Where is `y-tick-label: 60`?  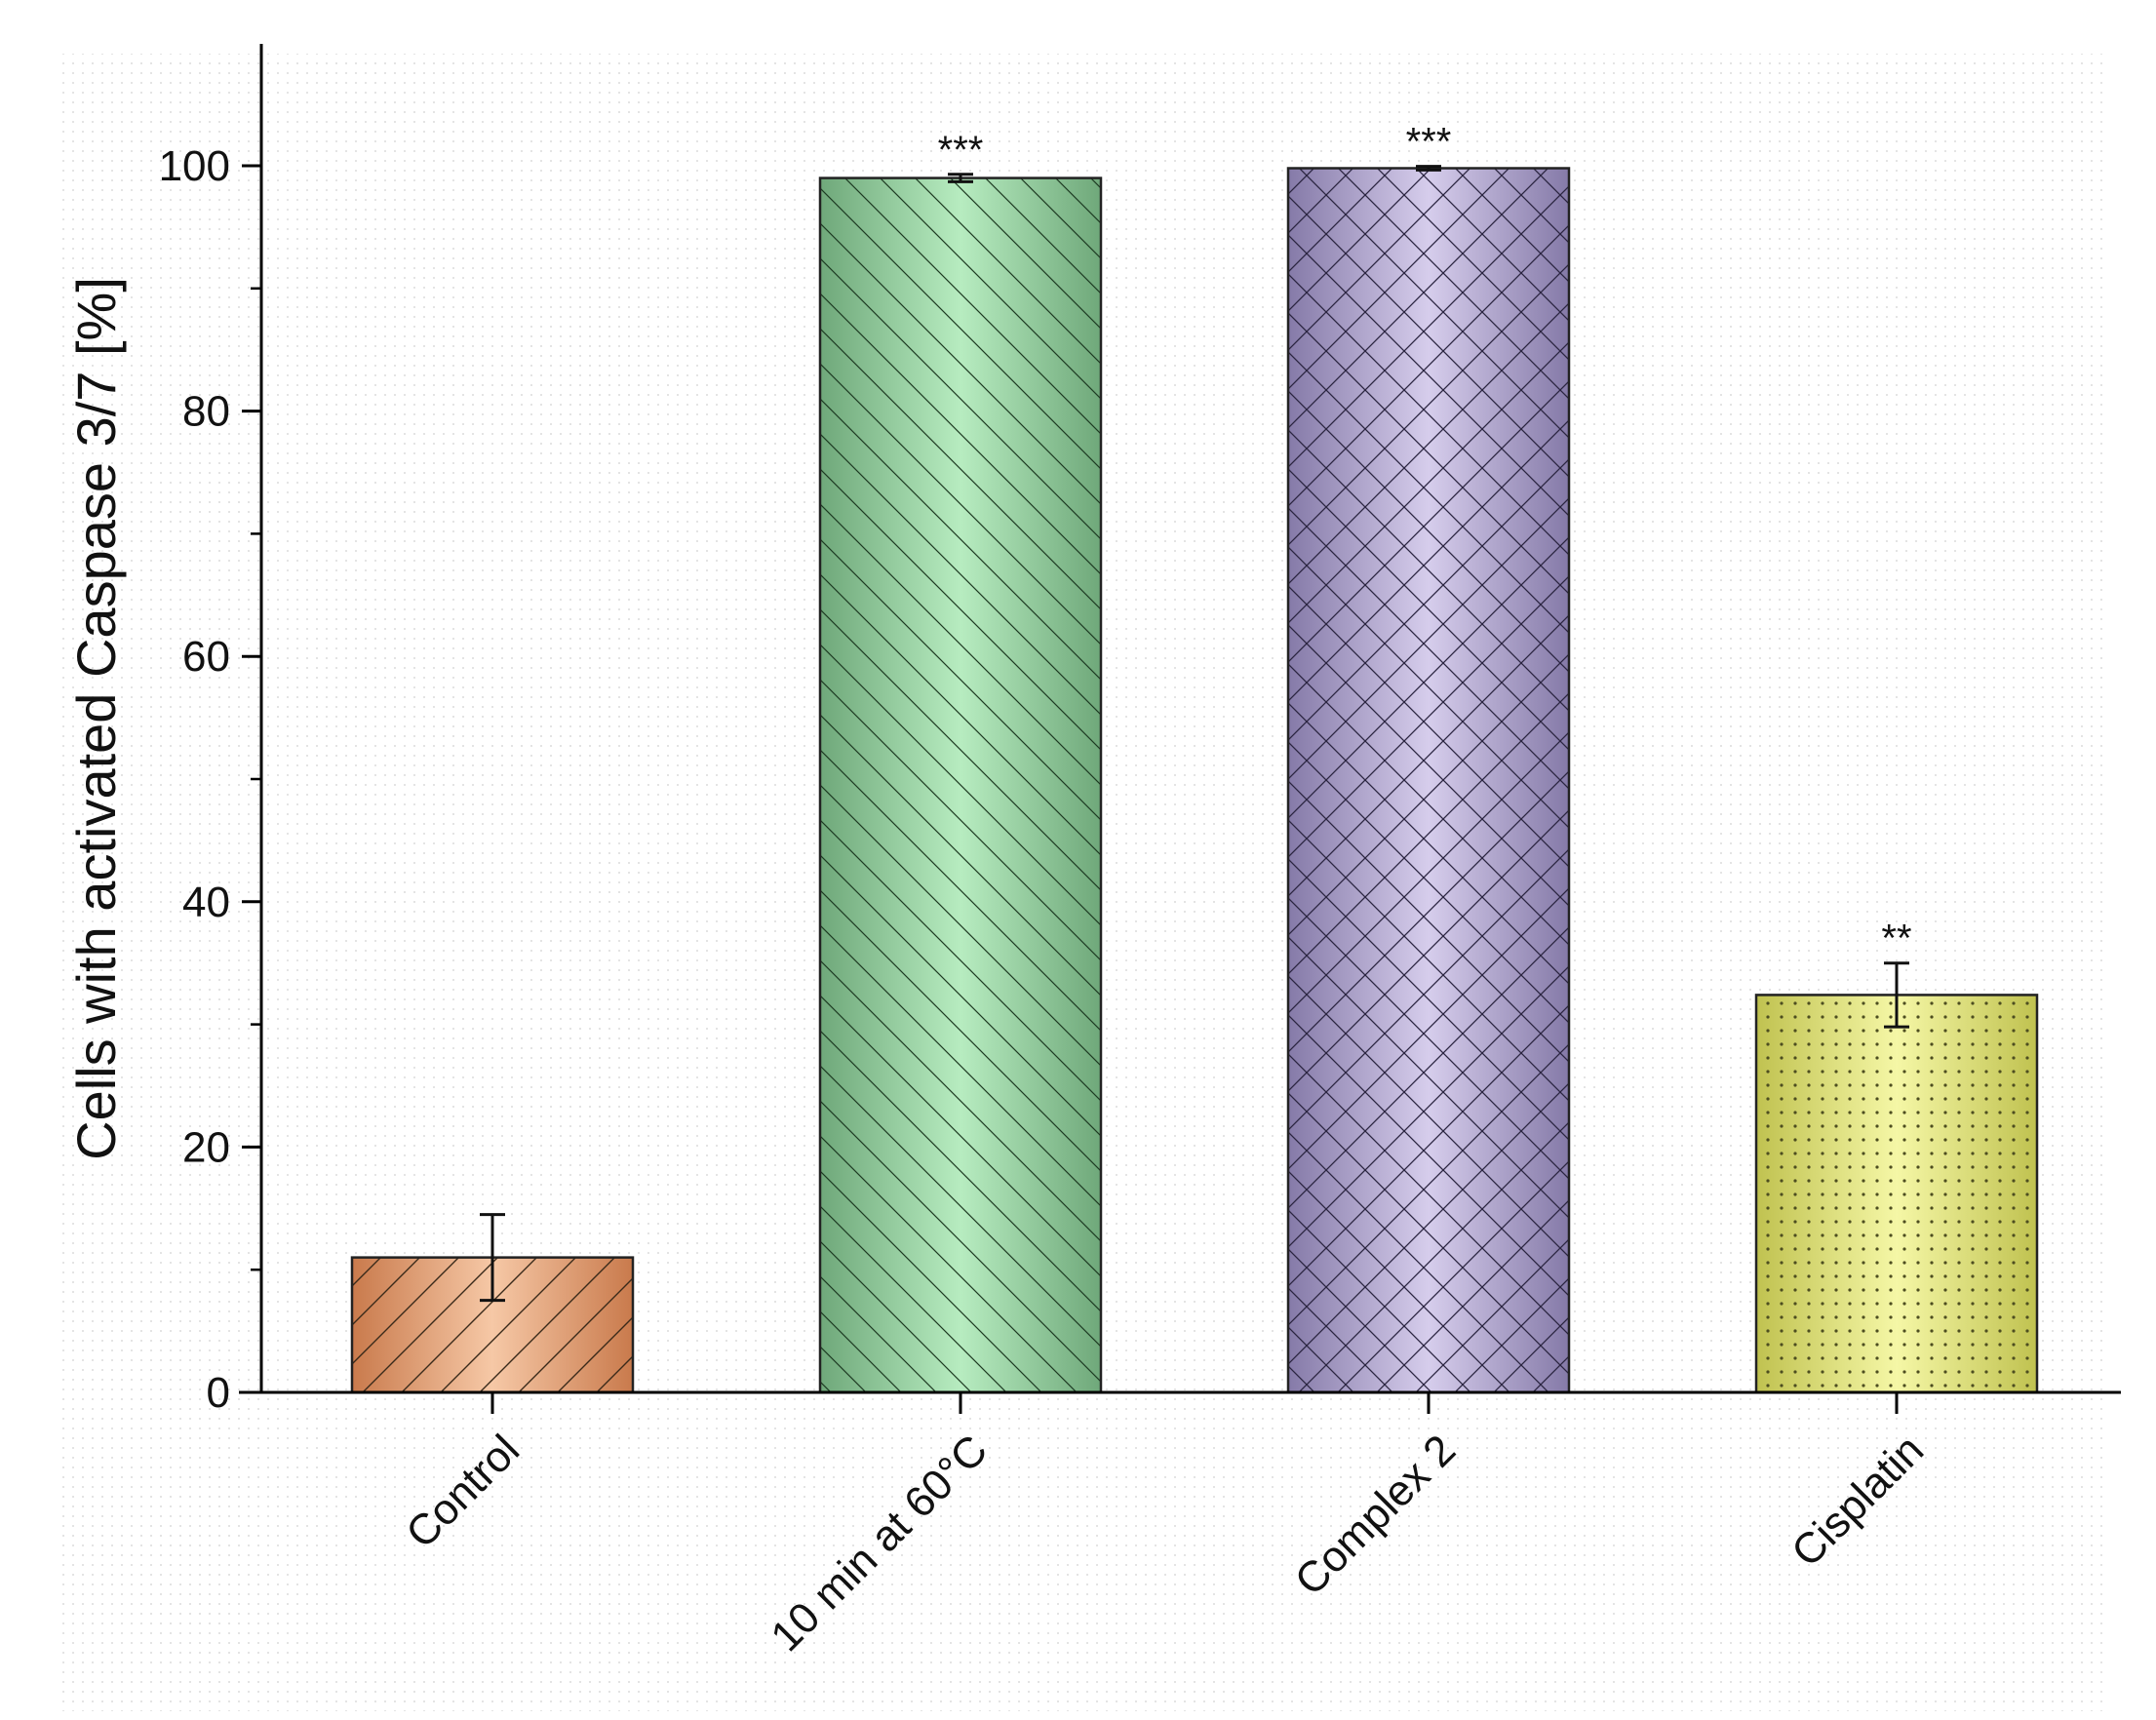
y-tick-label: 60 is located at coordinates (206, 657).